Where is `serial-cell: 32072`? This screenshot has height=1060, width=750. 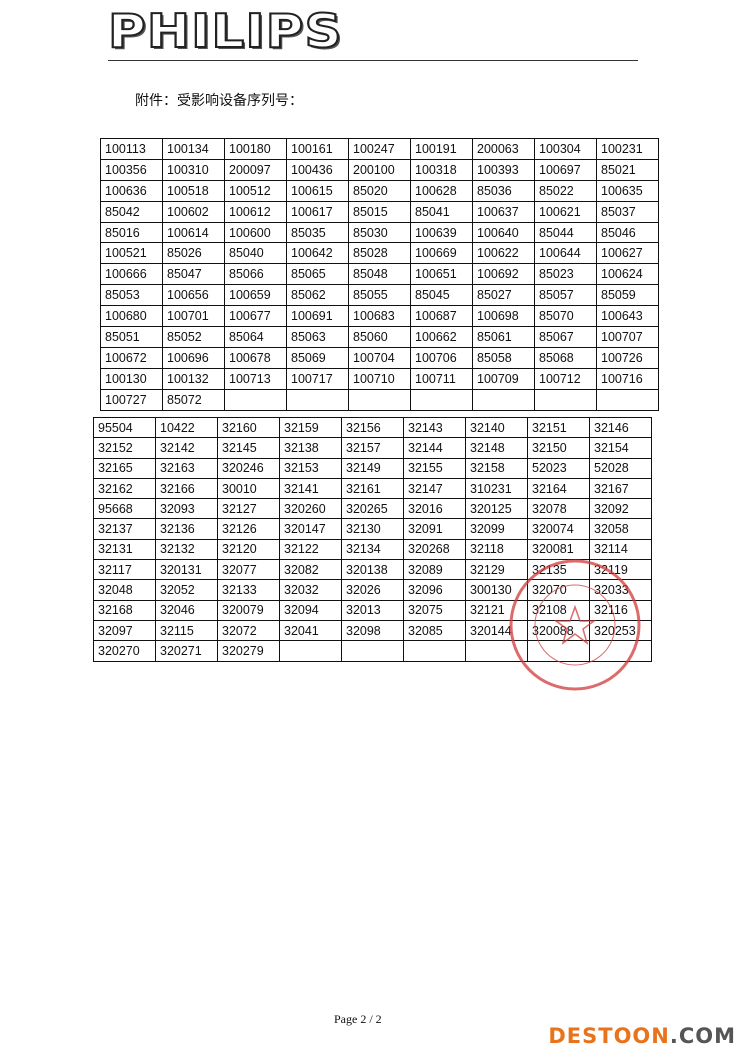
serial-cell: 32072 is located at coordinates (248, 630).